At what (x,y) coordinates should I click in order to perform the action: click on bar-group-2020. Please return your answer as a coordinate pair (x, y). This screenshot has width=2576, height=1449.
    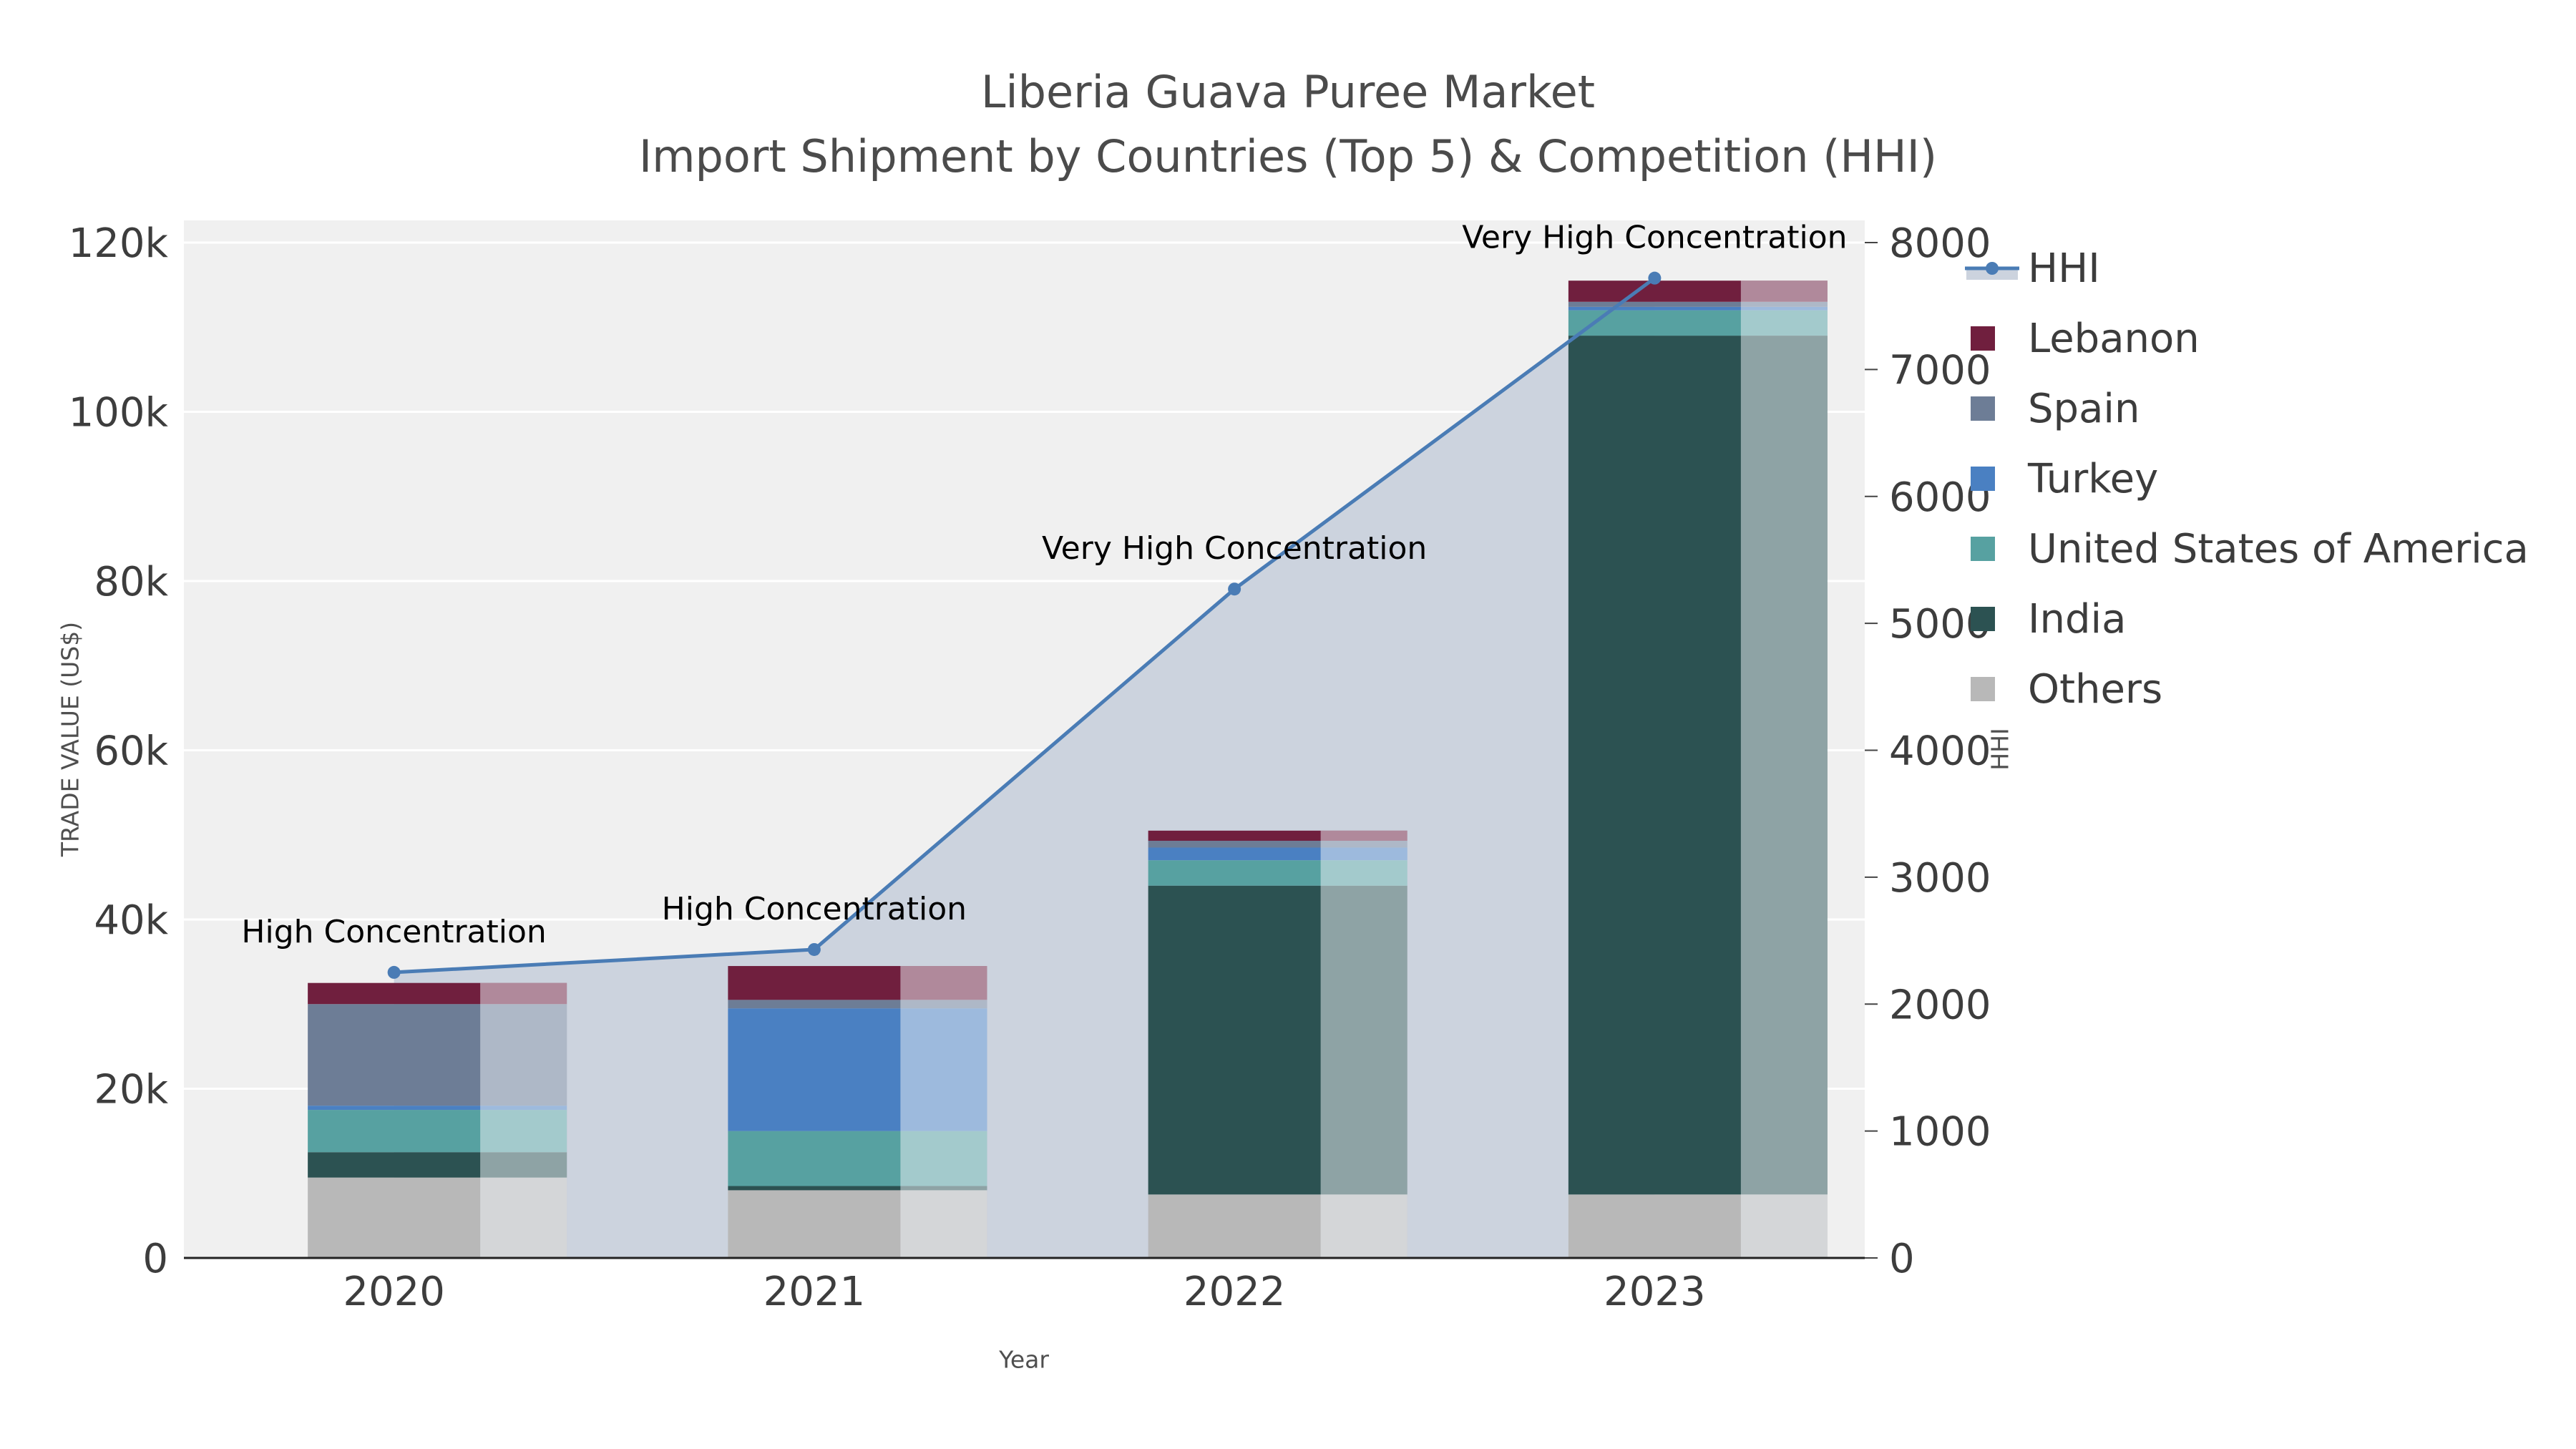
    Looking at the image, I should click on (437, 1120).